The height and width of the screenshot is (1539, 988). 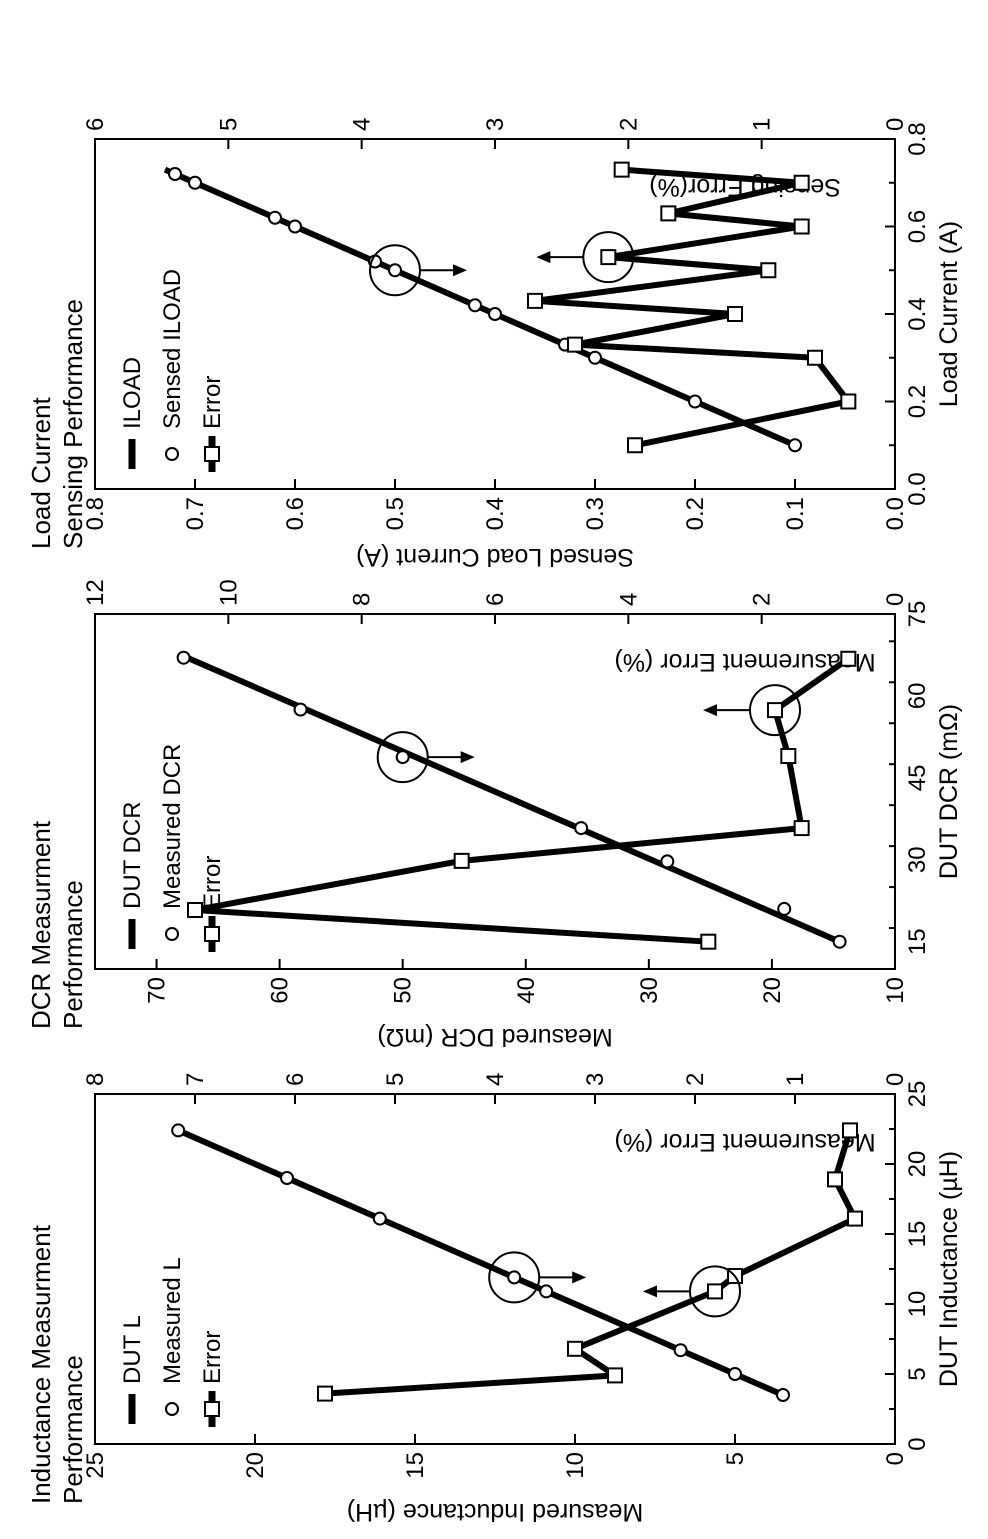 What do you see at coordinates (795, 1079) in the screenshot?
I see `y2-tick-label: 1` at bounding box center [795, 1079].